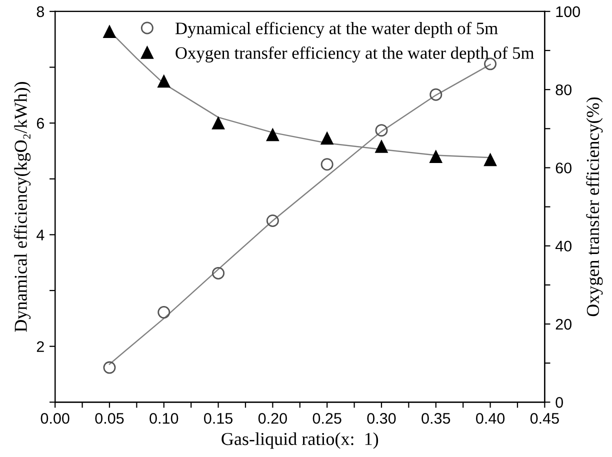 This screenshot has height=457, width=612. I want to click on y2-tick-label: 40, so click(563, 246).